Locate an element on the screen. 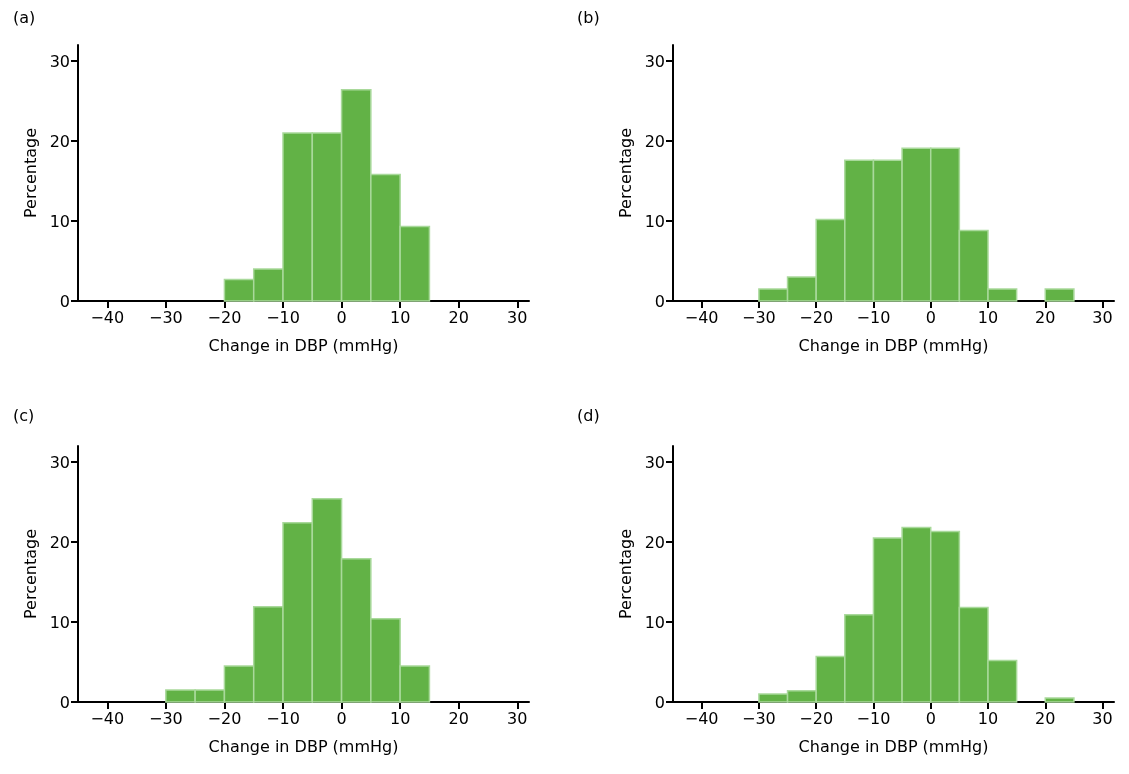  chart-title: (b) is located at coordinates (588, 17).